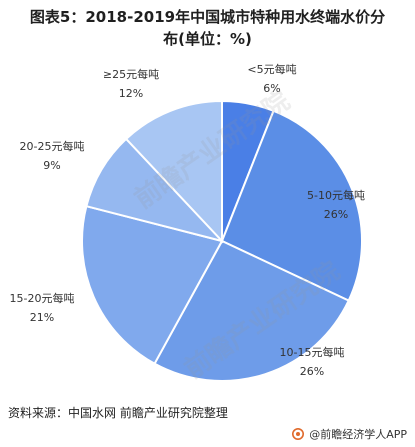  I want to click on slice-category-label: ≥25元每吨, so click(131, 74).